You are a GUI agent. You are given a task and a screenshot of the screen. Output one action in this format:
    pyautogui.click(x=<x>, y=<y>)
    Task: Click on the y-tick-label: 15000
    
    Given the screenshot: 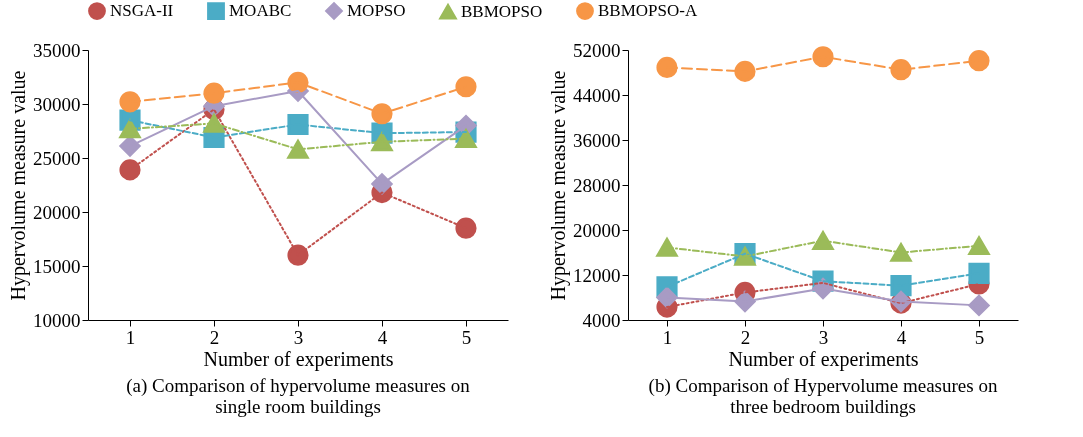 What is the action you would take?
    pyautogui.click(x=57, y=266)
    